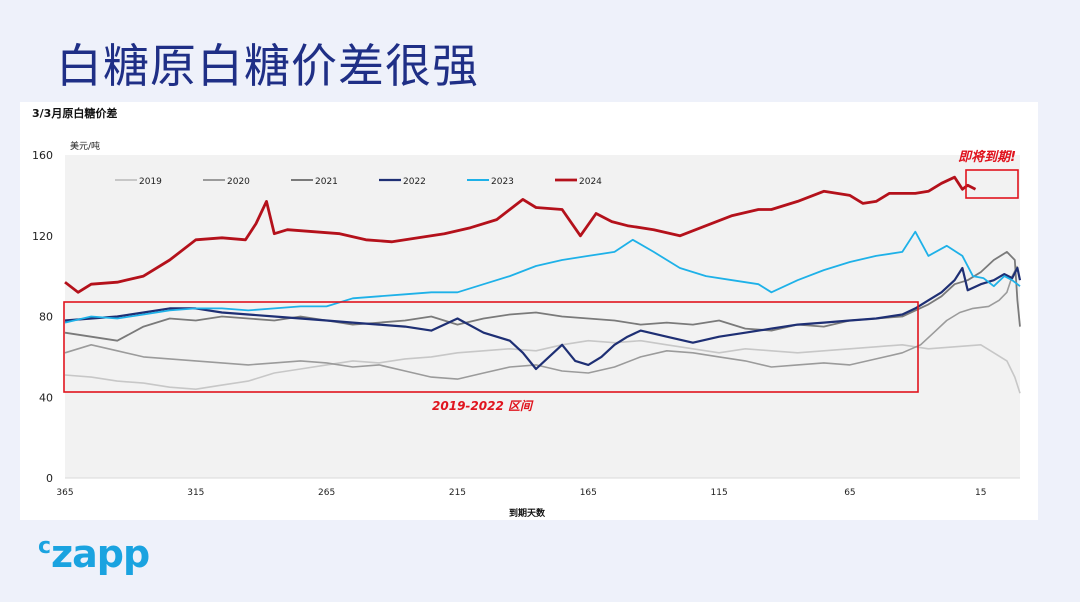  Describe the element at coordinates (849, 493) in the screenshot. I see `x-tick-label: 65` at that location.